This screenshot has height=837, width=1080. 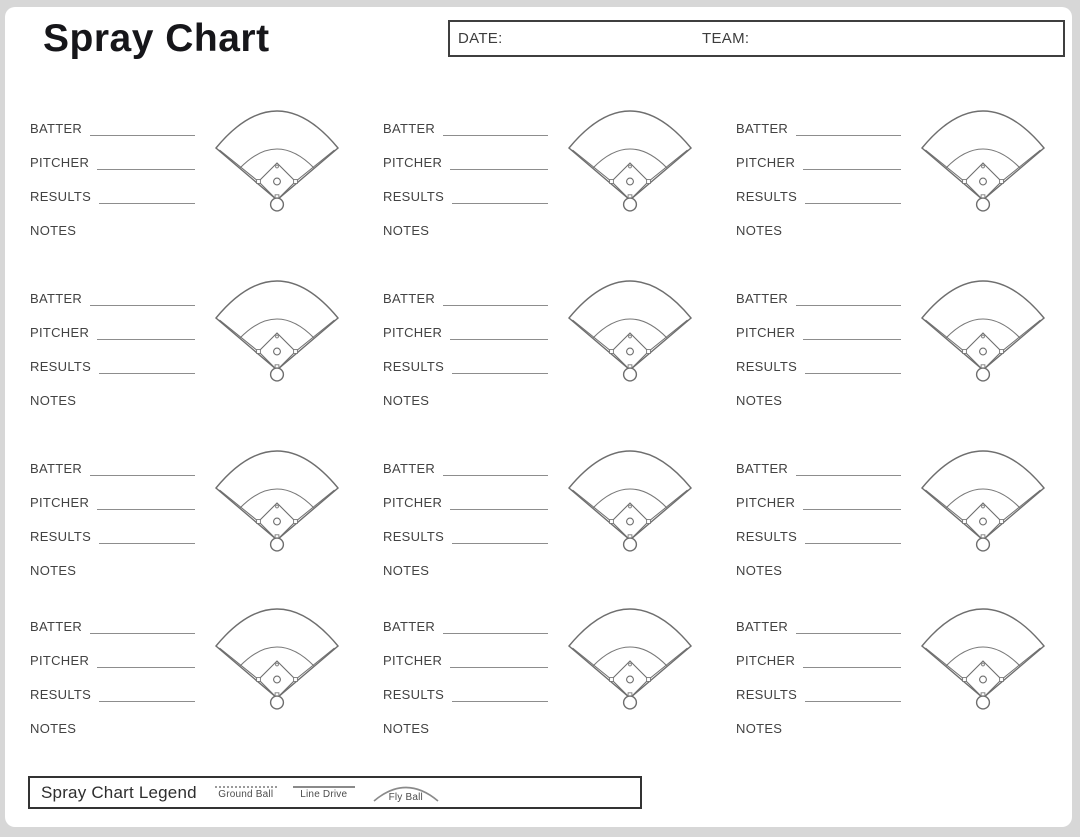 What do you see at coordinates (323, 792) in the screenshot?
I see `legend-item-line-drive: Line Drive` at bounding box center [323, 792].